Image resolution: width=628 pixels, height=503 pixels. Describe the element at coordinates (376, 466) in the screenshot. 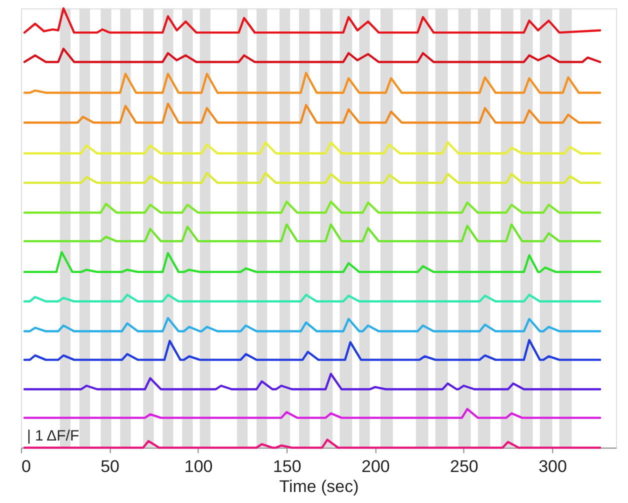

I see `x-tick-label: 200` at that location.